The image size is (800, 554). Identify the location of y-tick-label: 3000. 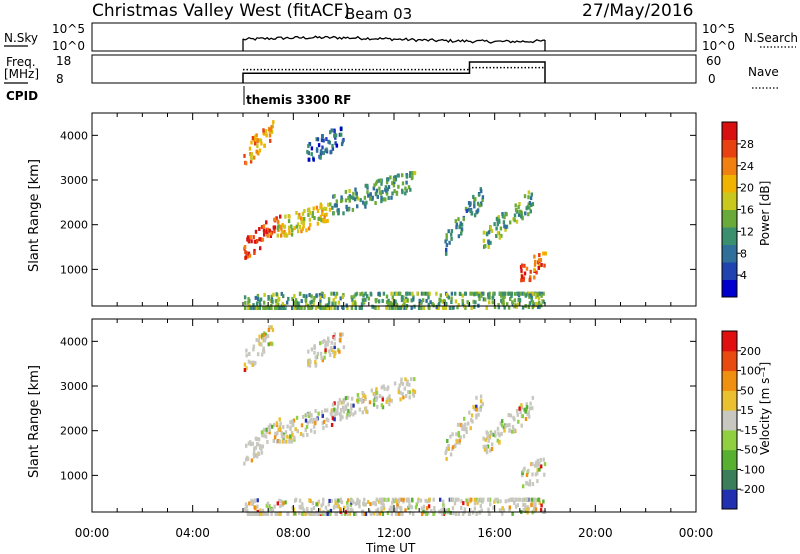
(74, 386).